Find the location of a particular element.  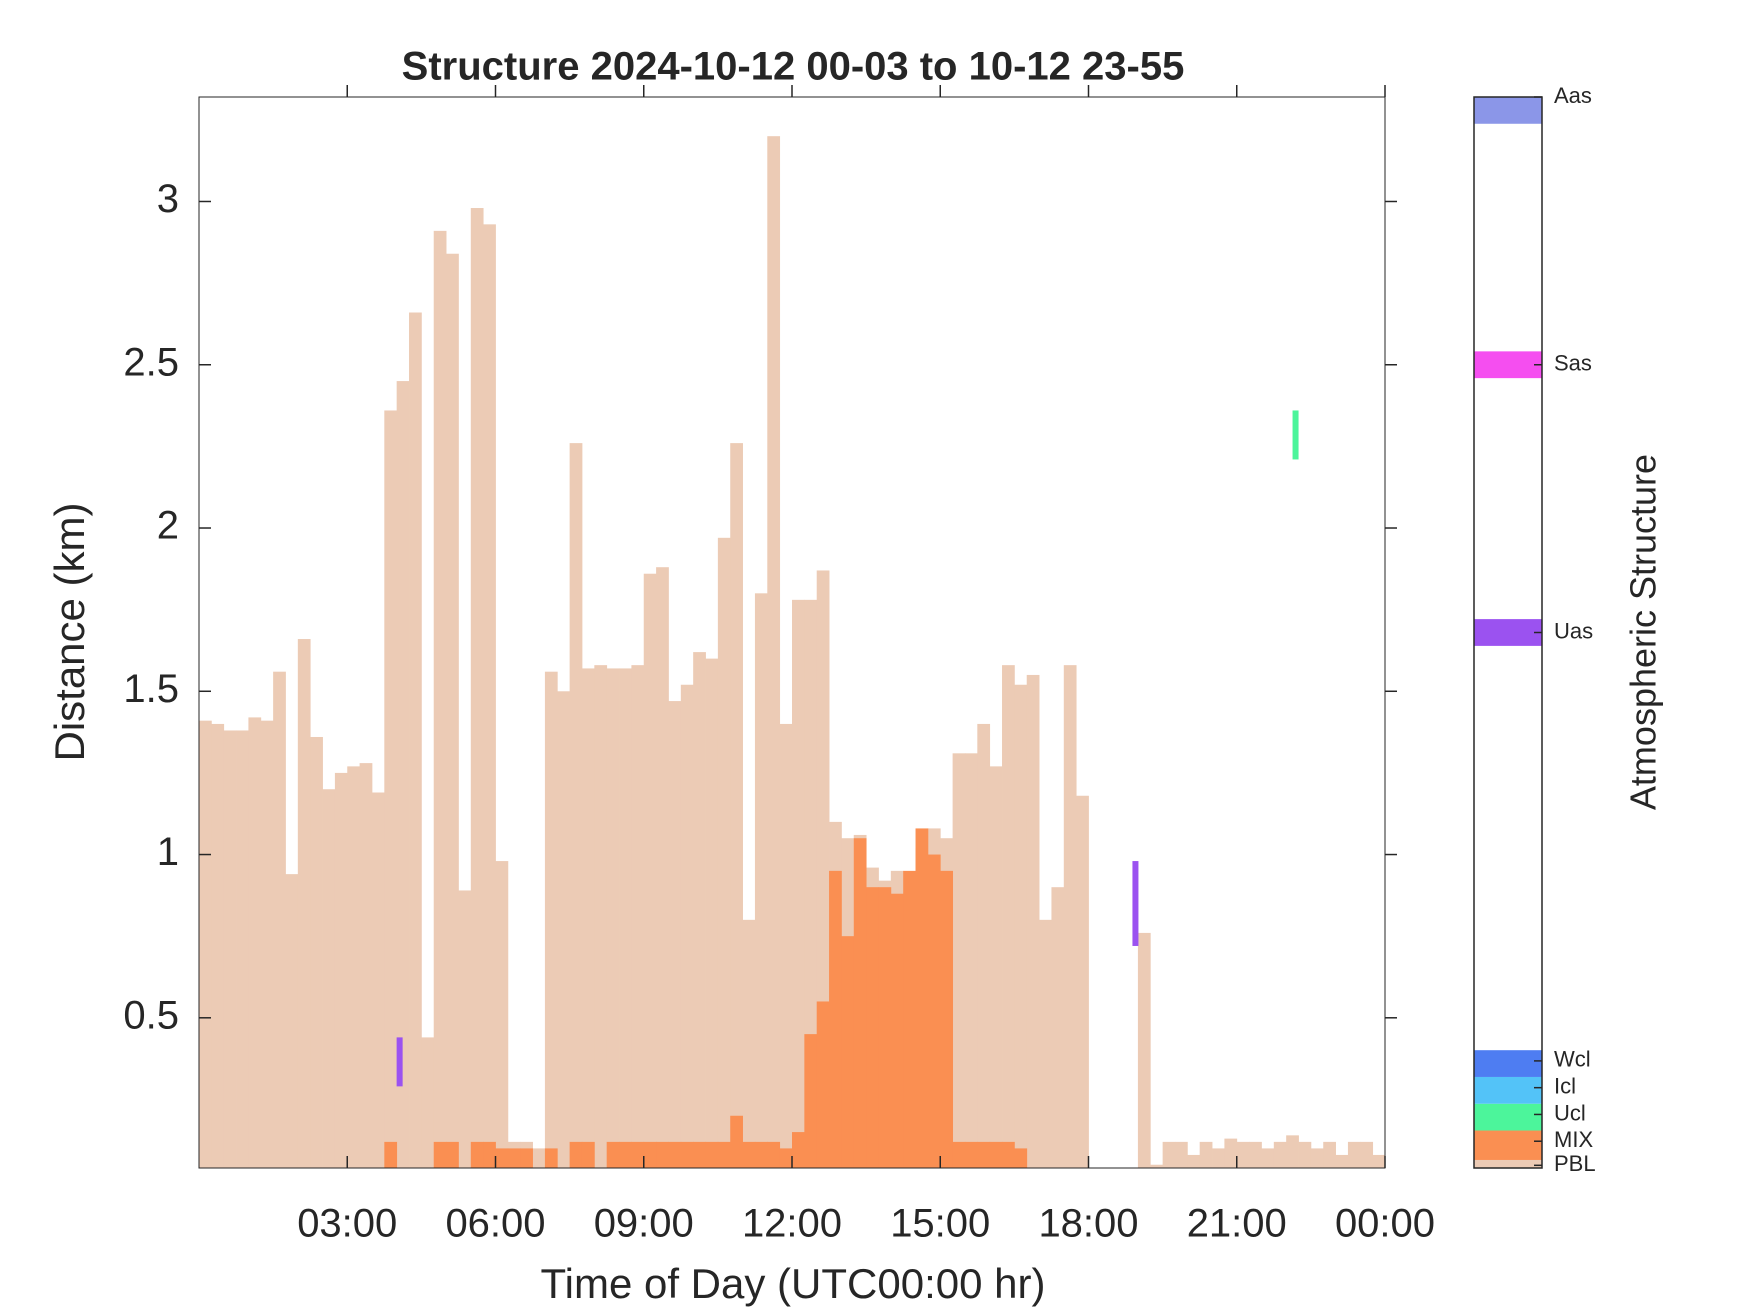

colorbar-tick-label: PBL is located at coordinates (1575, 1163).